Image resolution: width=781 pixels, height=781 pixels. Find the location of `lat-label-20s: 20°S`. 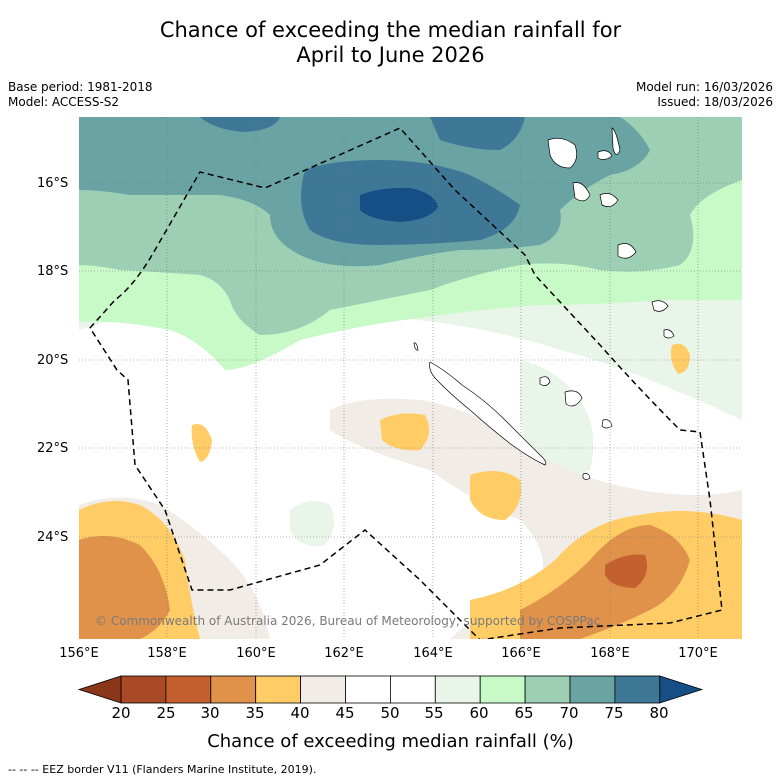

lat-label-20s: 20°S is located at coordinates (53, 360).